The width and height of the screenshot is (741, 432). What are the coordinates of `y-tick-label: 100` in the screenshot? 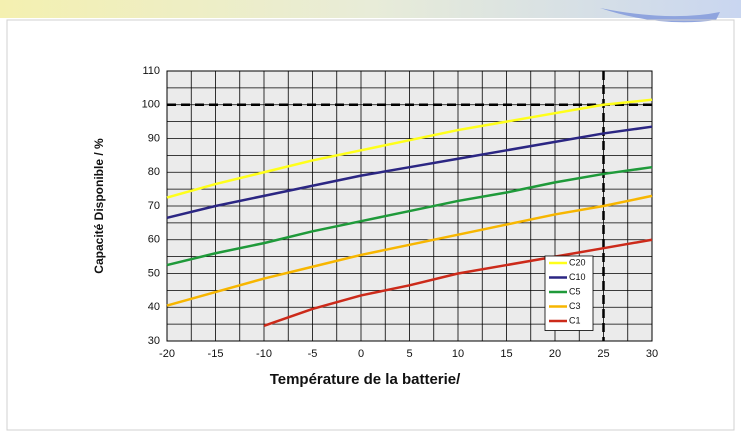 It's located at (151, 105).